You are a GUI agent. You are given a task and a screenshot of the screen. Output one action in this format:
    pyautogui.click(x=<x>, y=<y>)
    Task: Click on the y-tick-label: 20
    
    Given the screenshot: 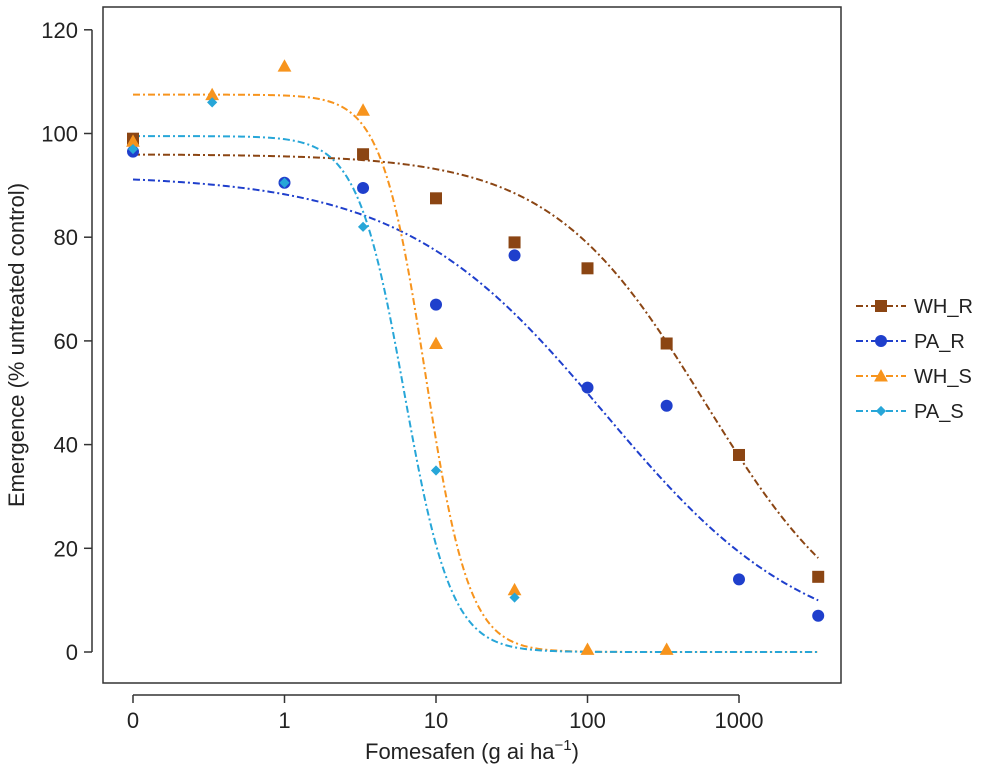 What is the action you would take?
    pyautogui.click(x=66, y=548)
    